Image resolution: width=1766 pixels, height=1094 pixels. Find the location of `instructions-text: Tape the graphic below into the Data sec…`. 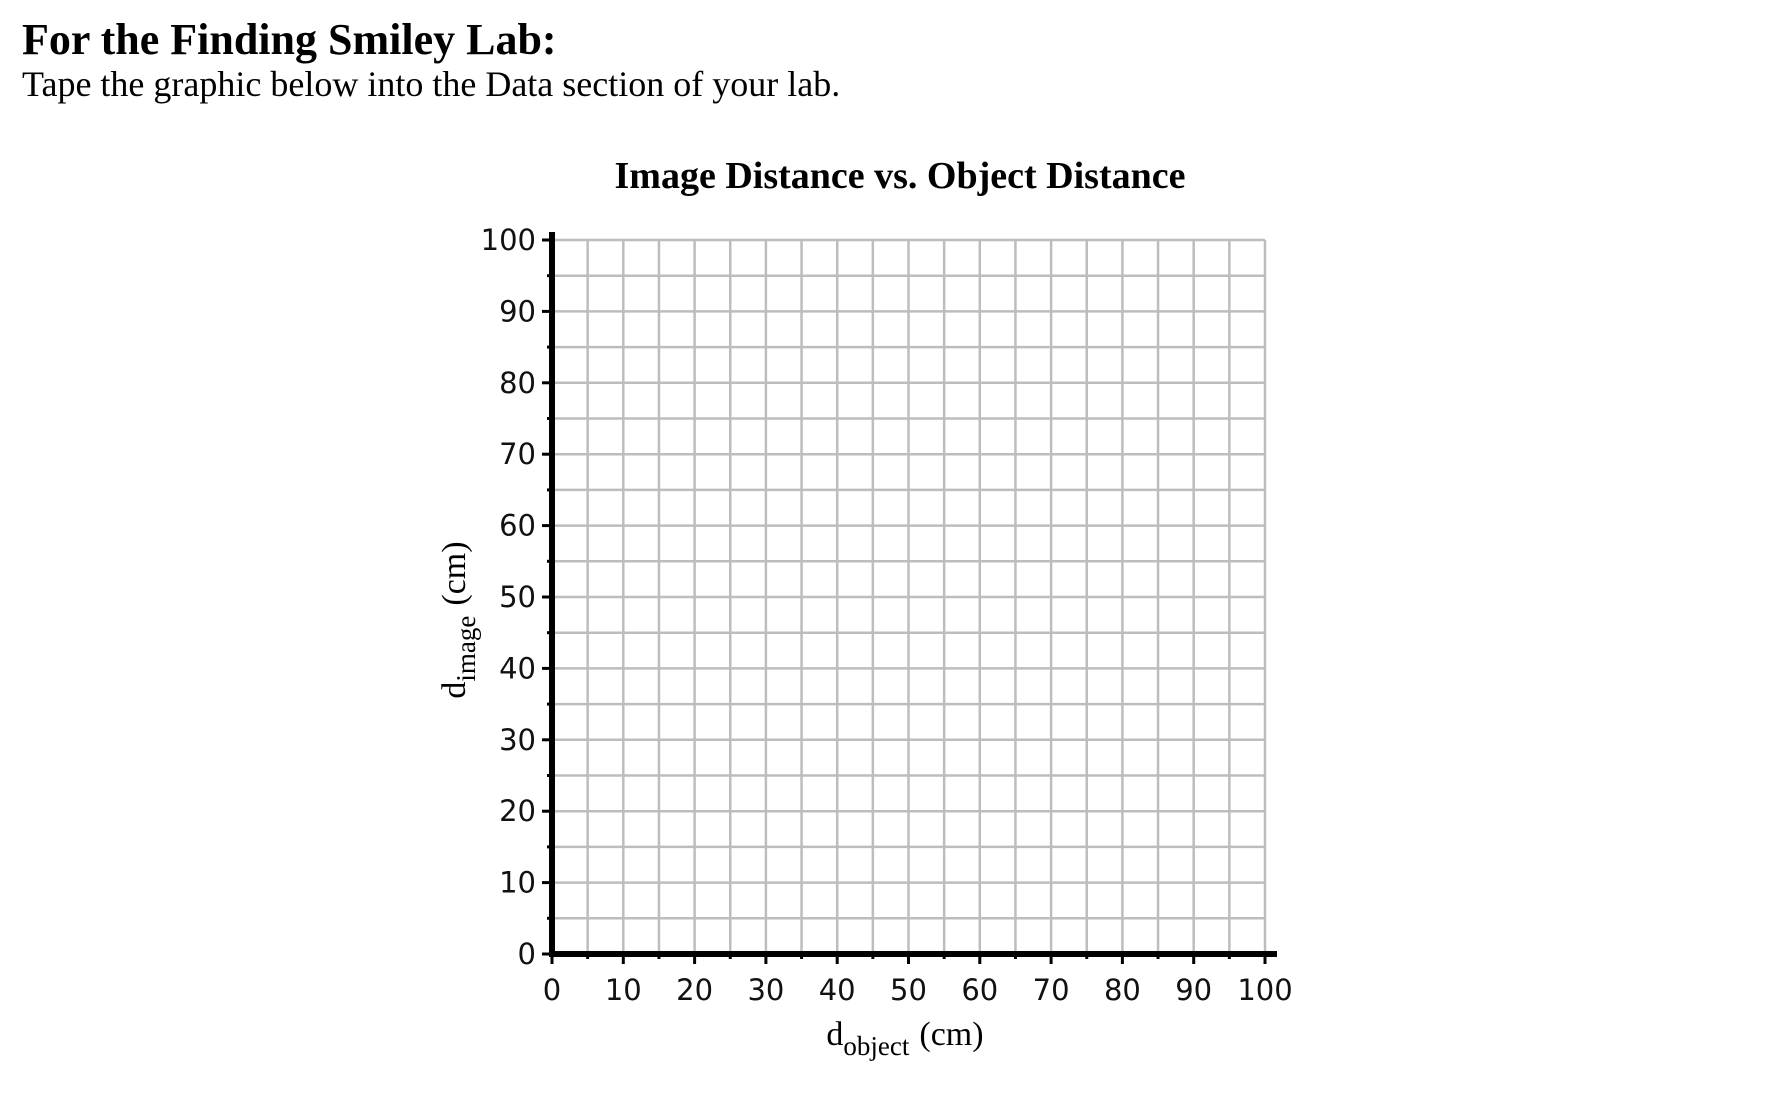

instructions-text: Tape the graphic below into the Data sec… is located at coordinates (431, 84).